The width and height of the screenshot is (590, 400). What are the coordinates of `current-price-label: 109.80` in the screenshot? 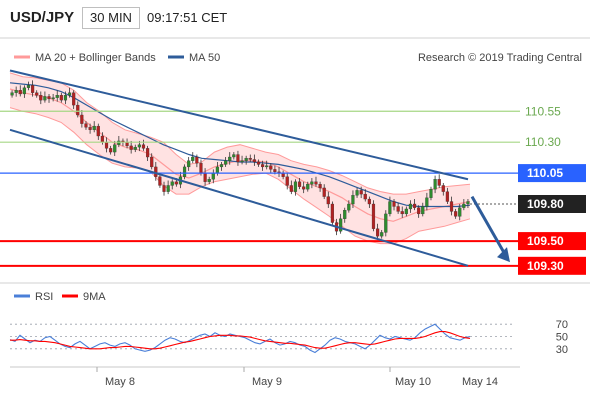 It's located at (545, 204).